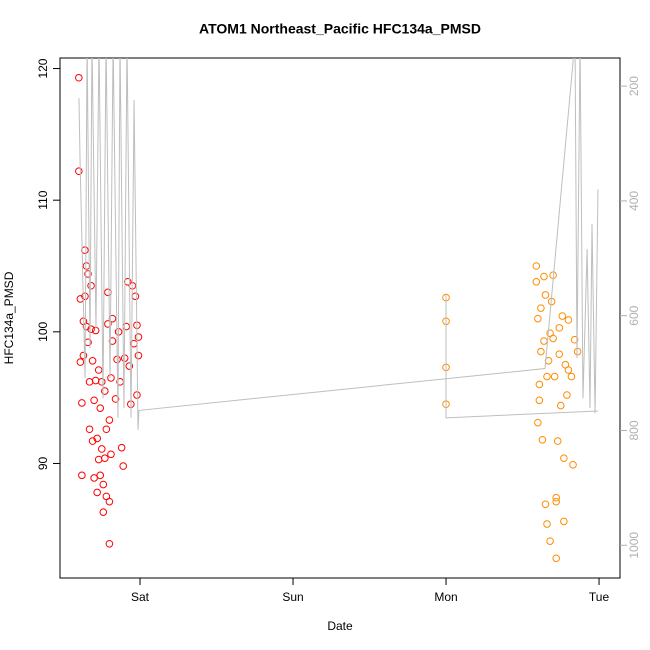 The image size is (650, 650). I want to click on y2-tick-label: 1000, so click(634, 545).